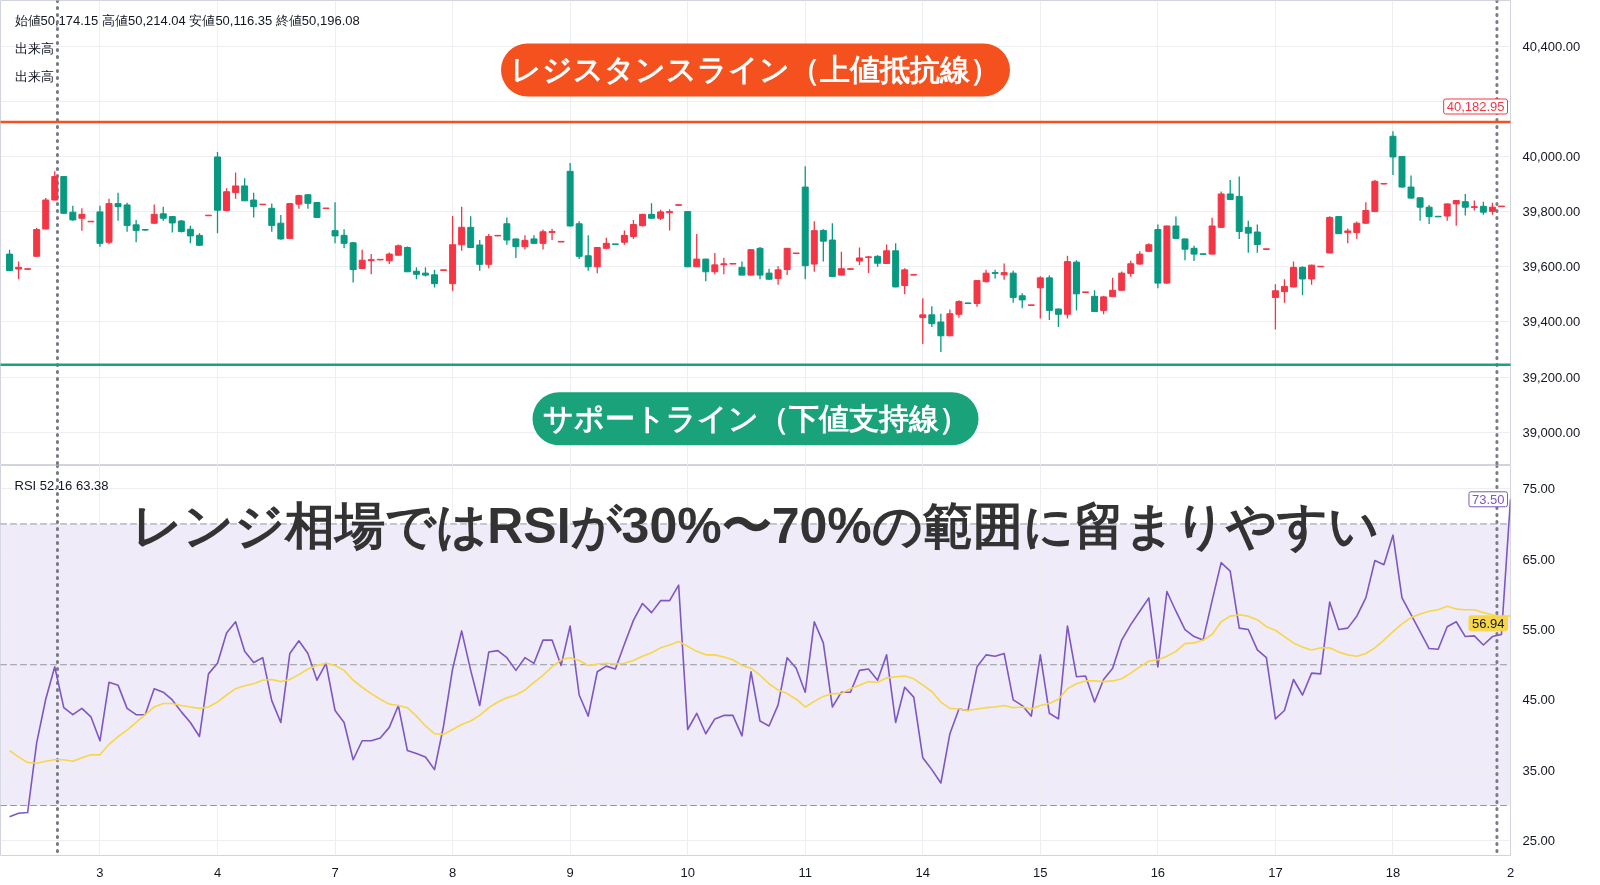 The width and height of the screenshot is (1600, 885). I want to click on y-tick-label: 75.00, so click(1539, 489).